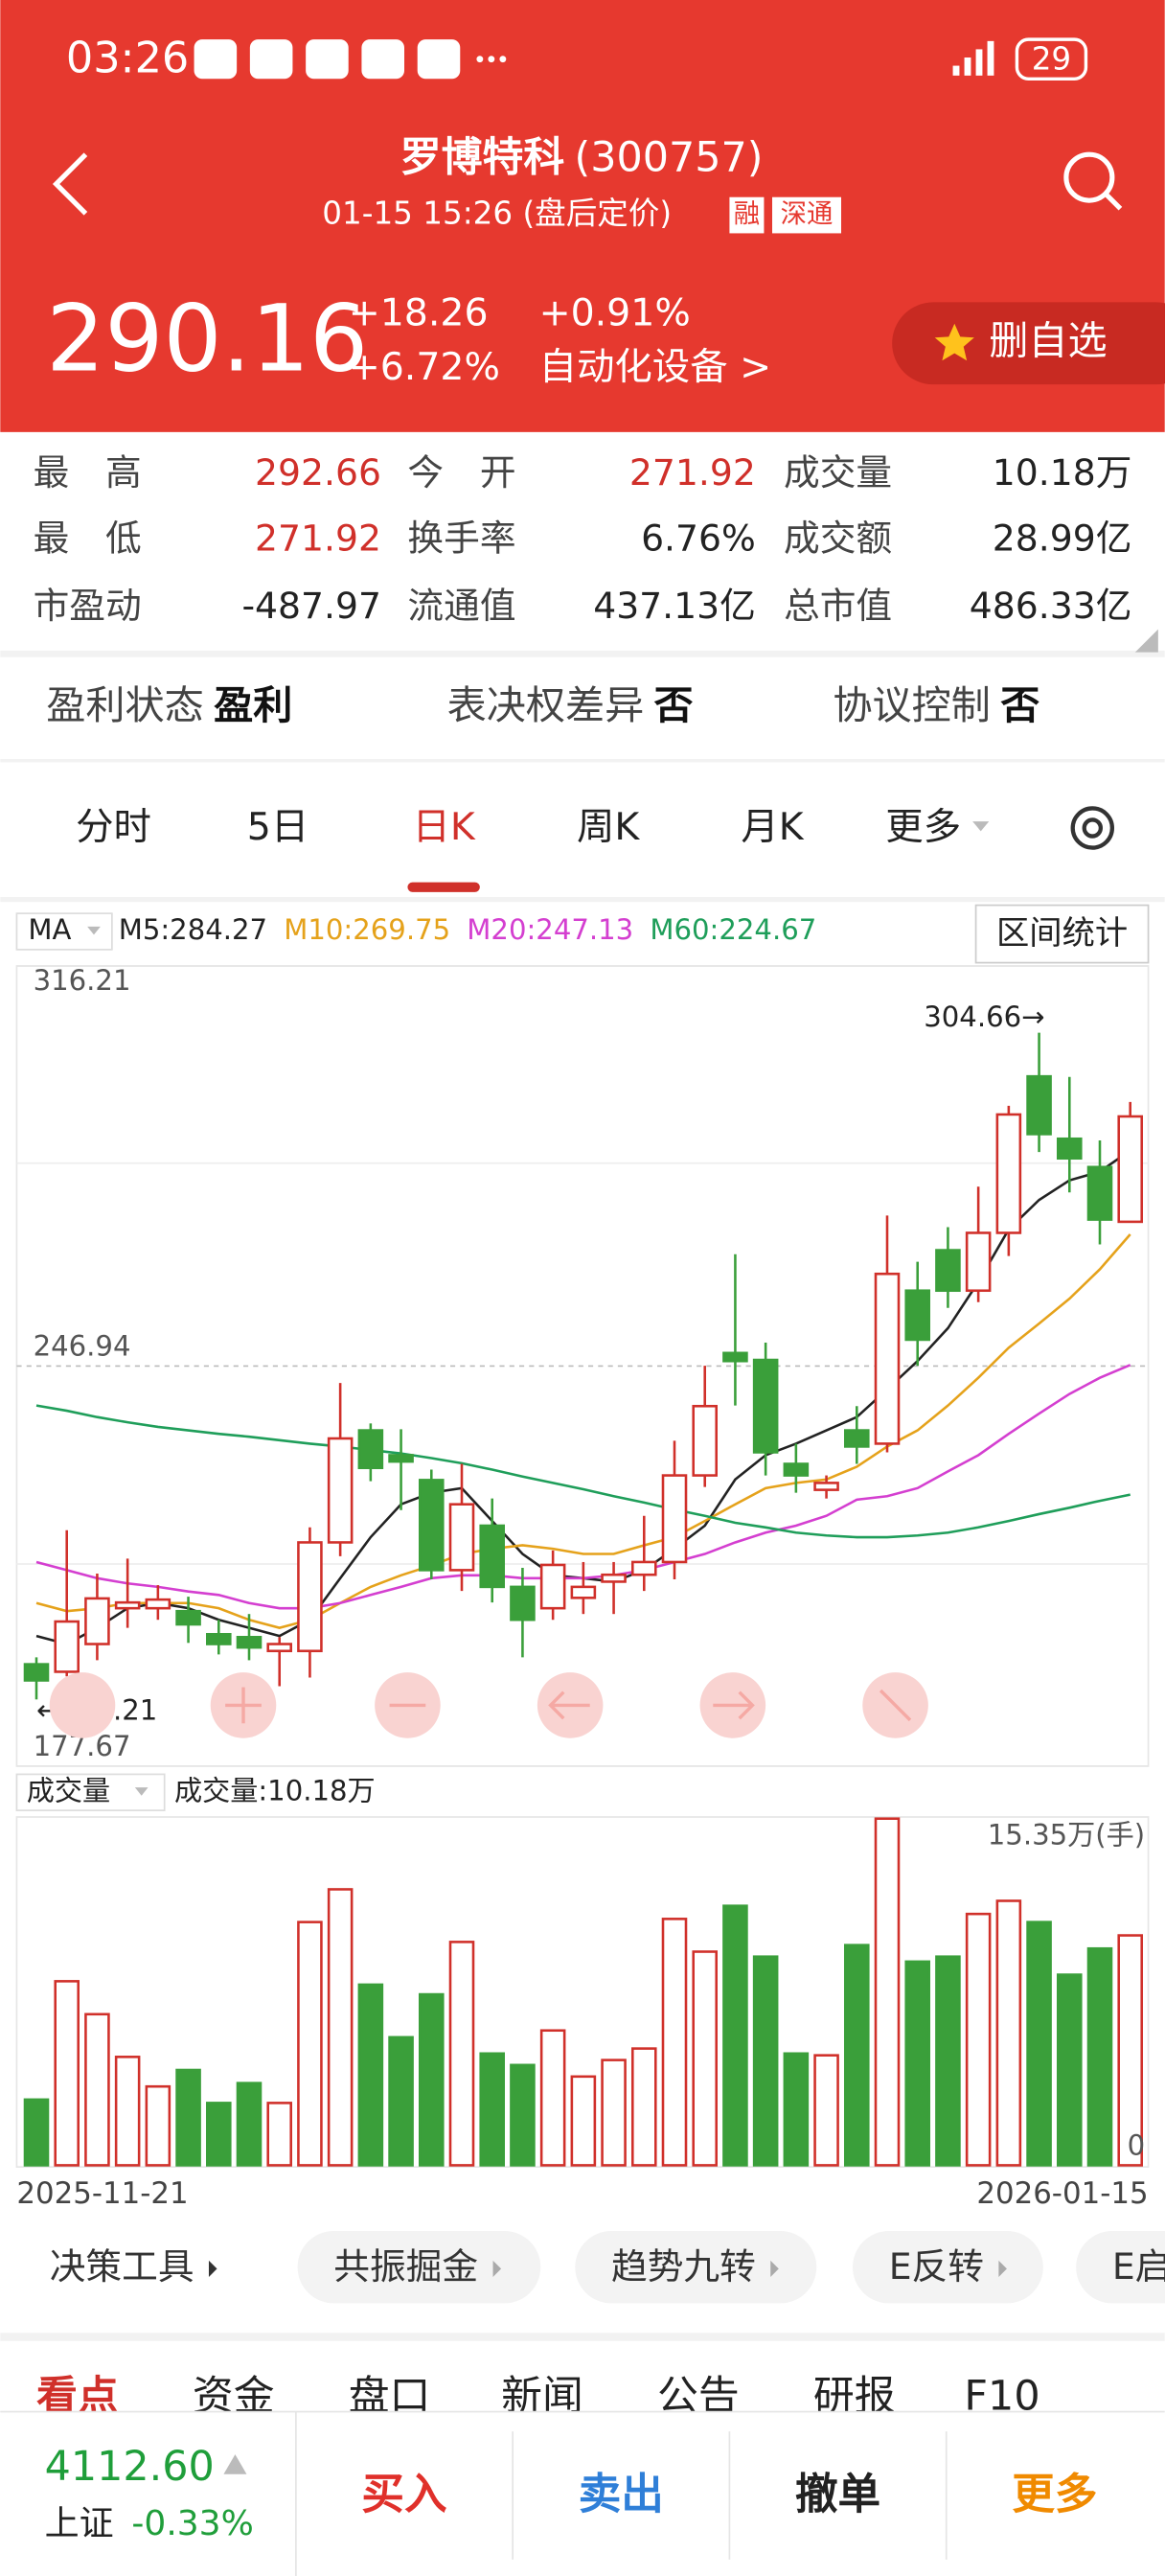  What do you see at coordinates (404, 2494) in the screenshot?
I see `trade-button: 买入` at bounding box center [404, 2494].